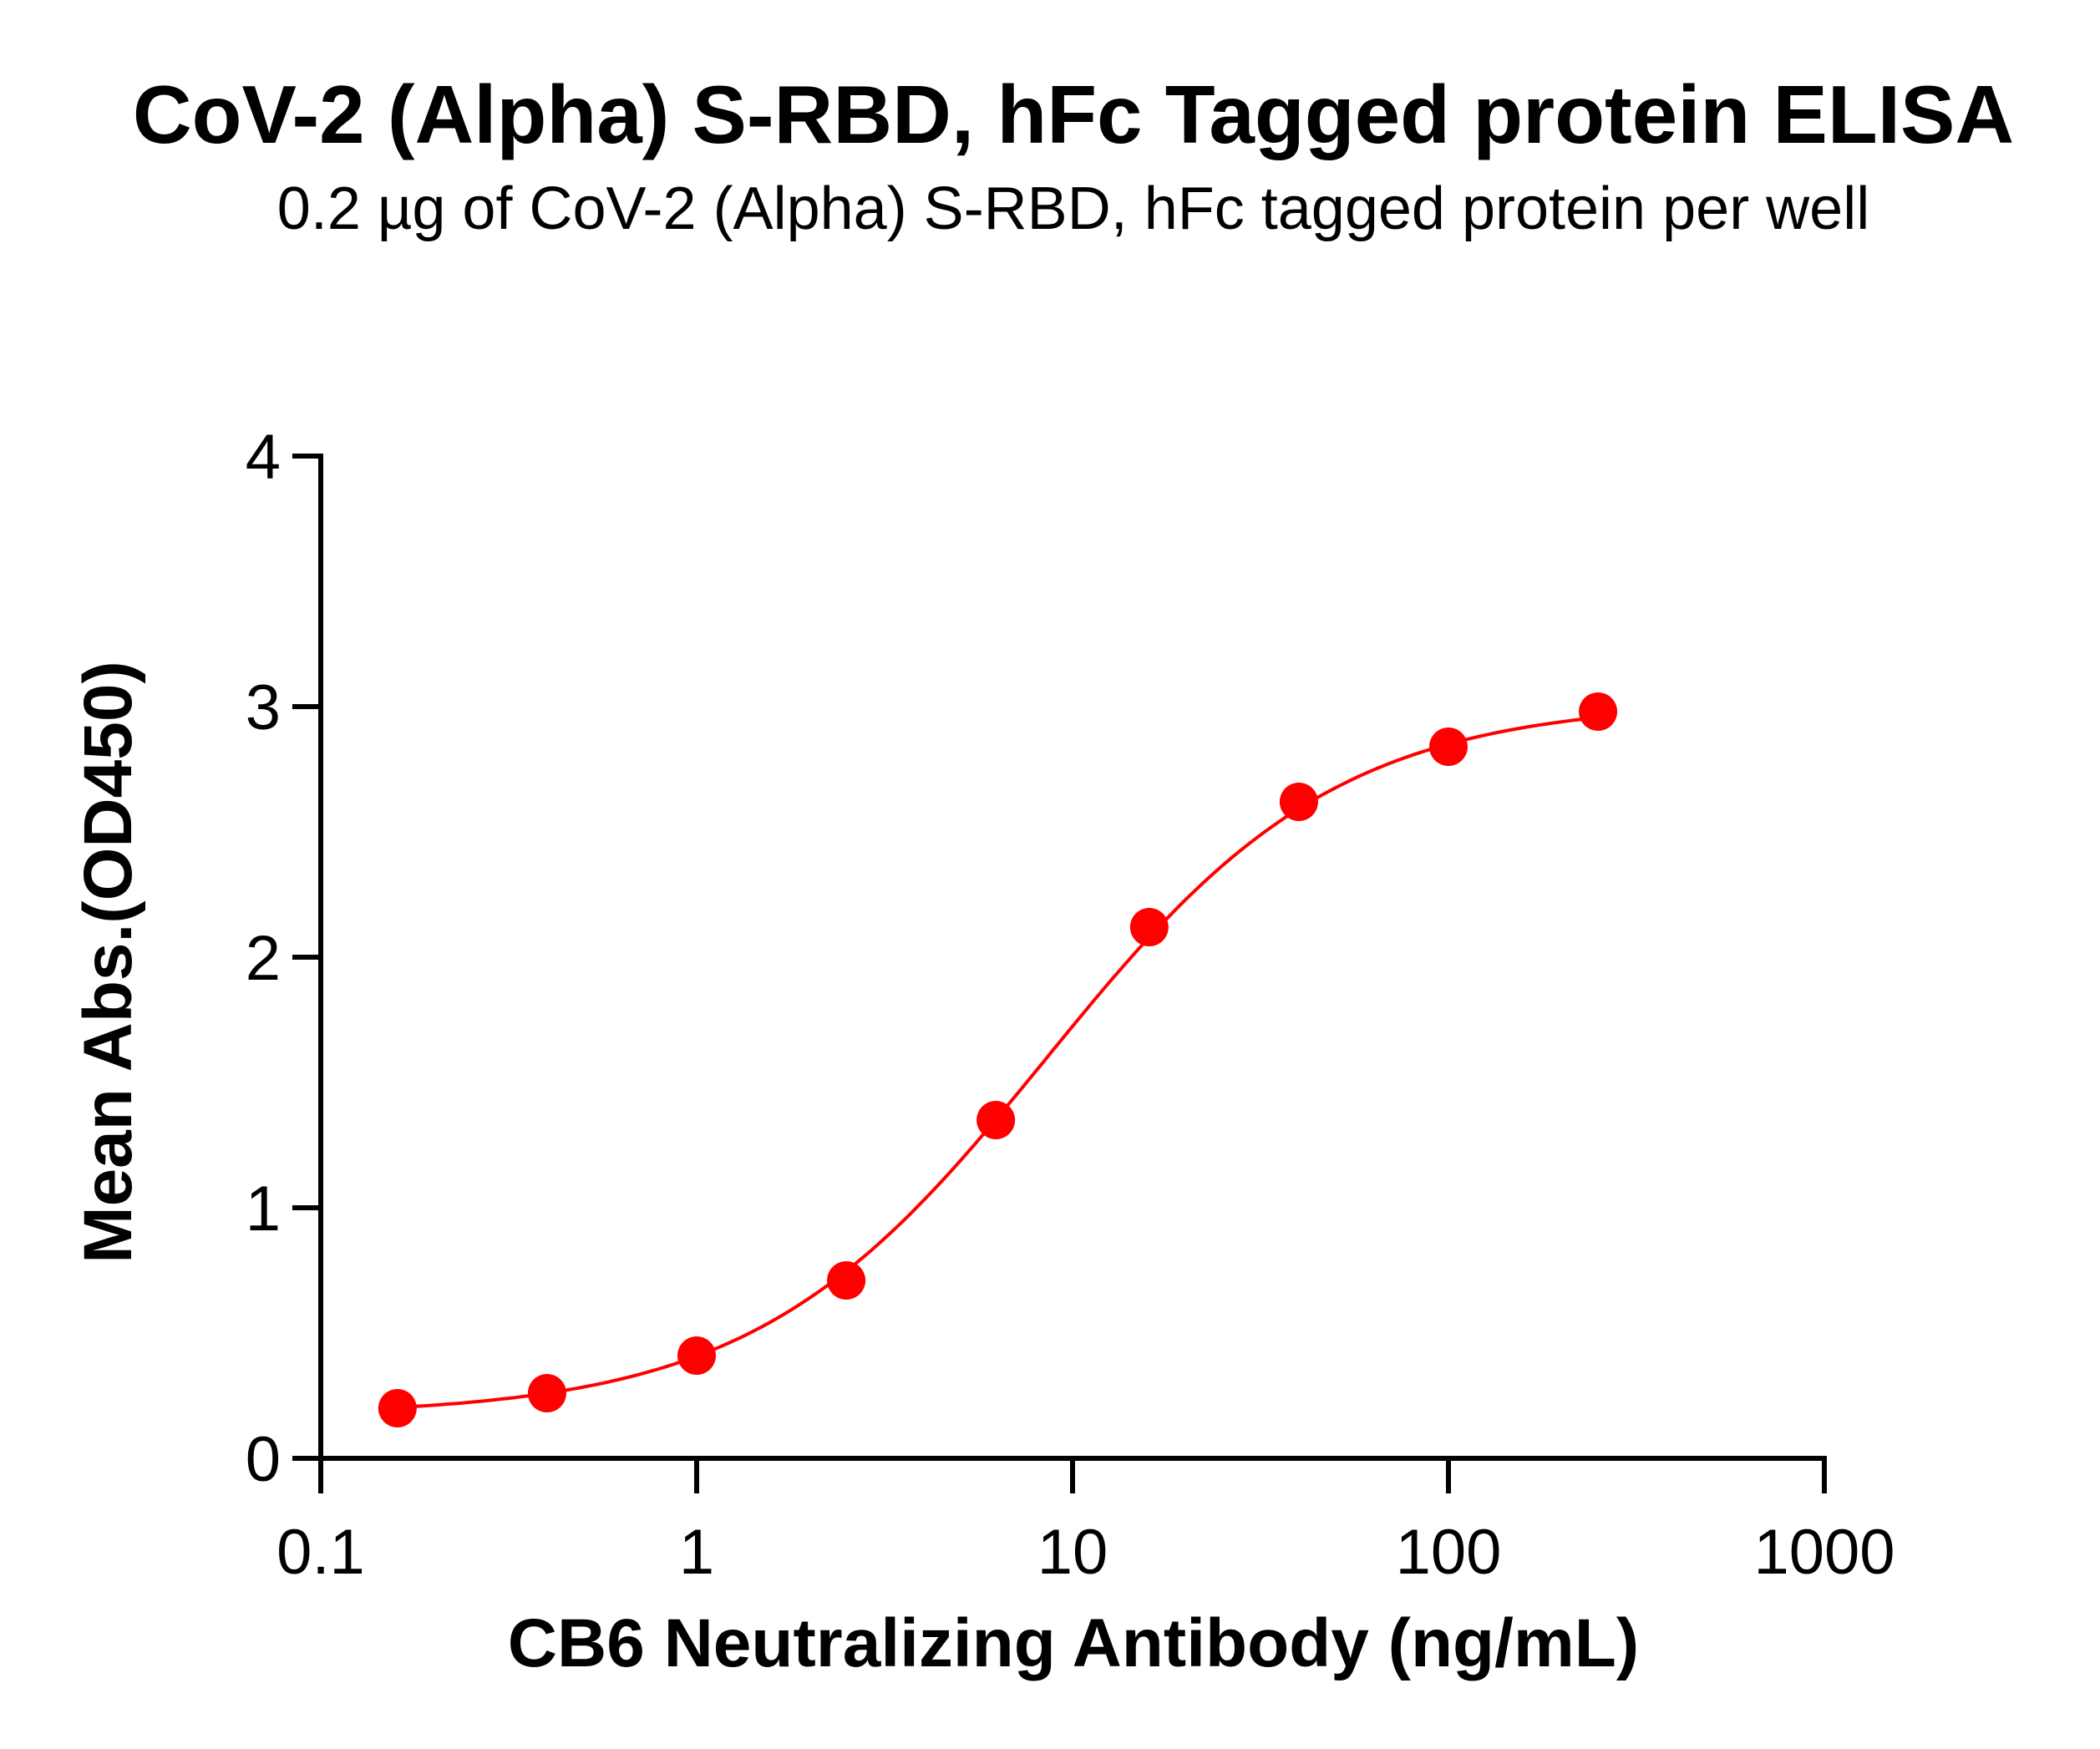  I want to click on y-tick-label: 0, so click(263, 1459).